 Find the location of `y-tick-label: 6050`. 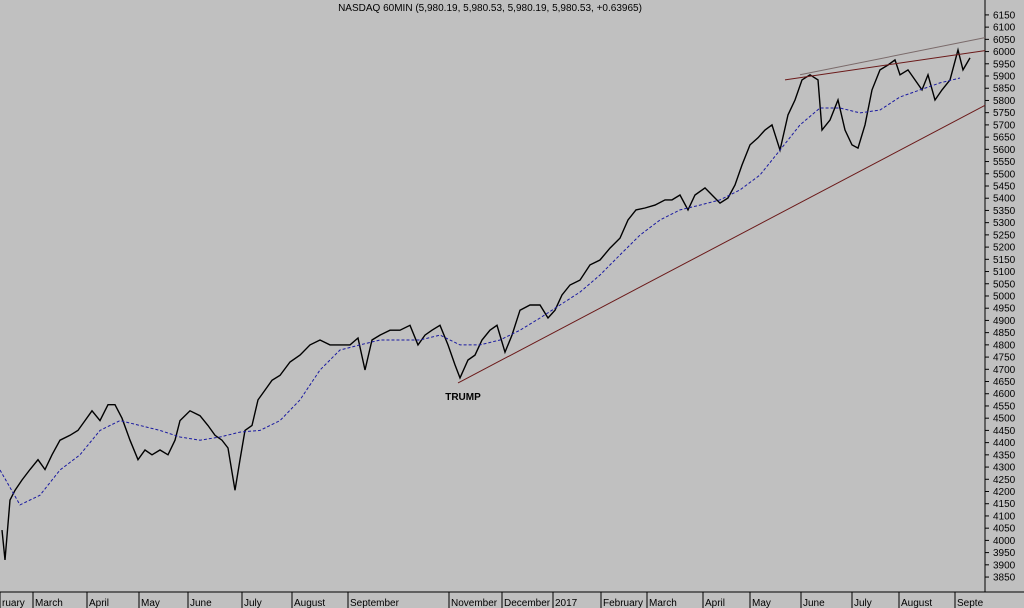

y-tick-label: 6050 is located at coordinates (1004, 40).